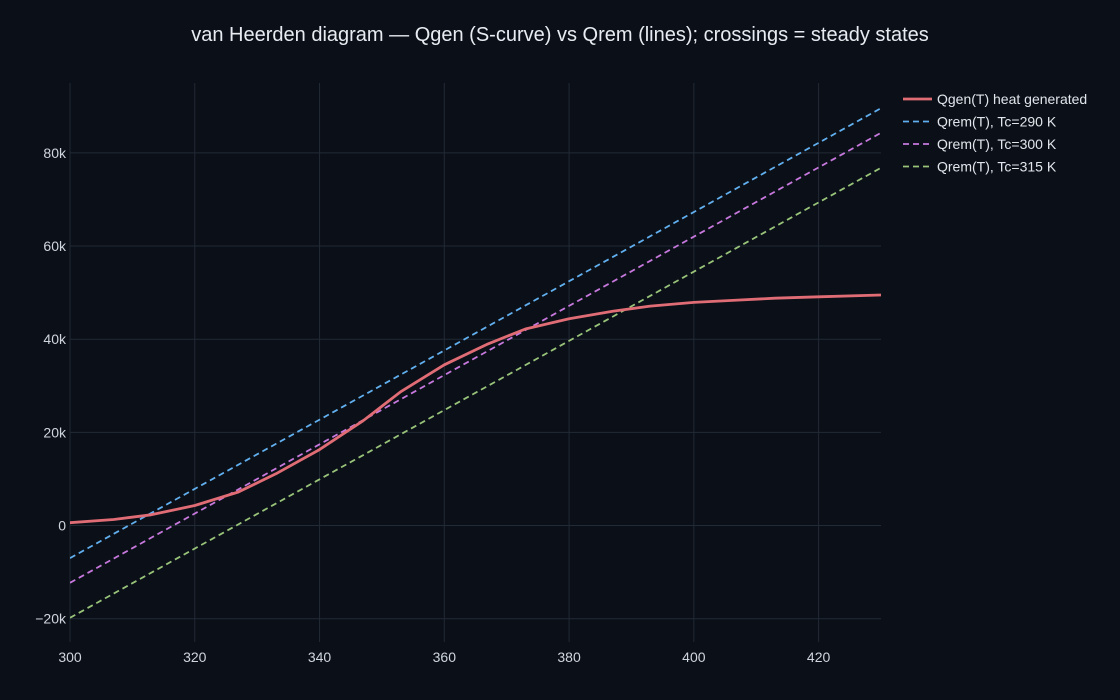 This screenshot has width=1120, height=700. Describe the element at coordinates (569, 657) in the screenshot. I see `x-tick-label: 380` at that location.